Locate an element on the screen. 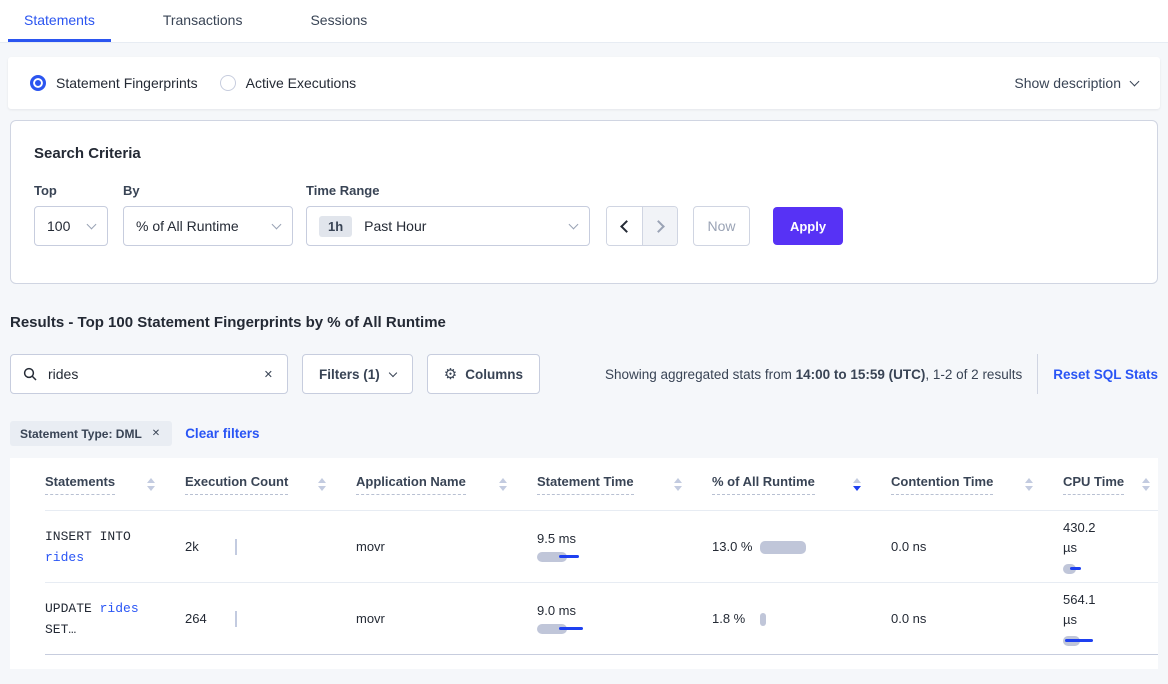  statement-time-value: 9.0 ms is located at coordinates (557, 610).